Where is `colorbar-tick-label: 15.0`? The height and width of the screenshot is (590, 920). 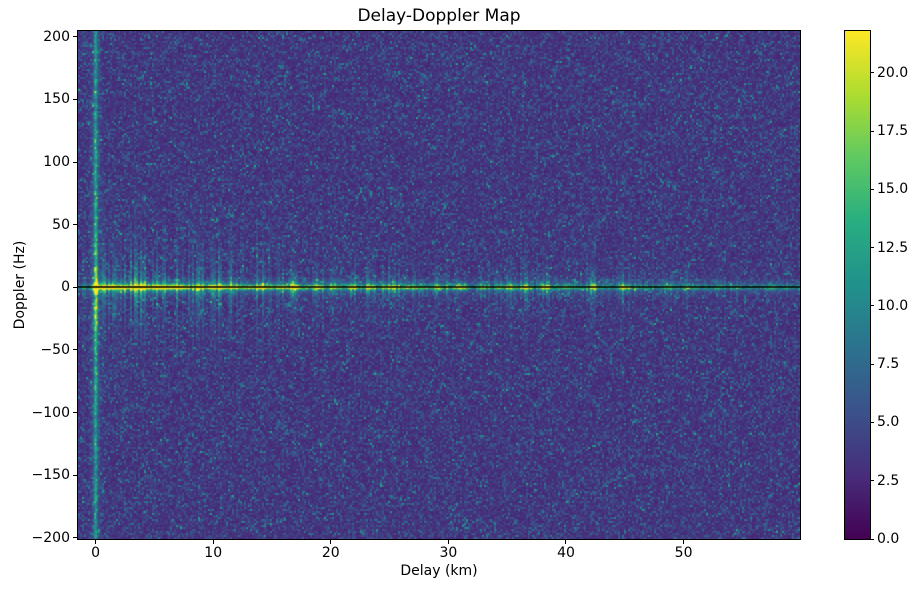
colorbar-tick-label: 15.0 is located at coordinates (893, 189).